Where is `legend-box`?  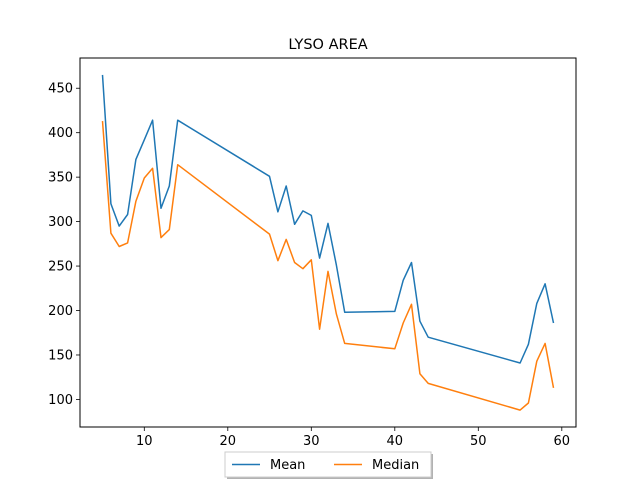 legend-box is located at coordinates (328, 464).